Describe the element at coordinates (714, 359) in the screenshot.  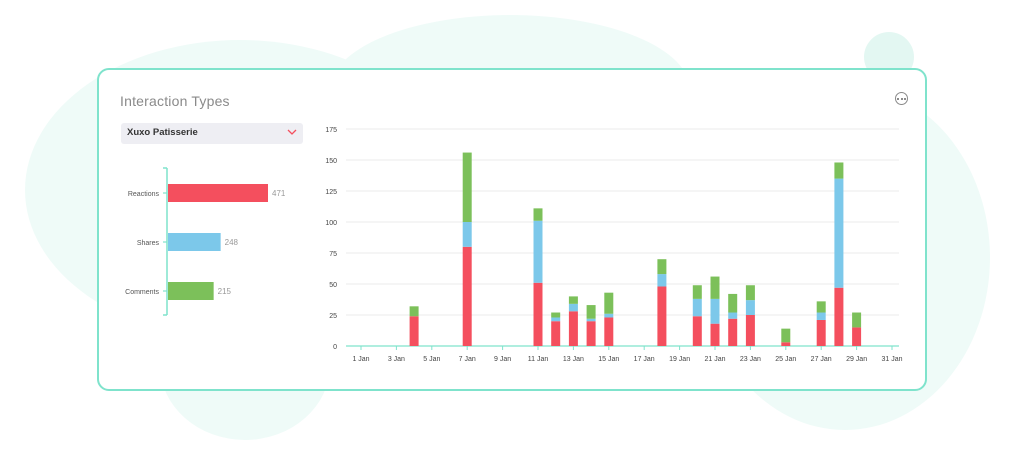
I see `vchart-x-tick-label: 21 Jan` at that location.